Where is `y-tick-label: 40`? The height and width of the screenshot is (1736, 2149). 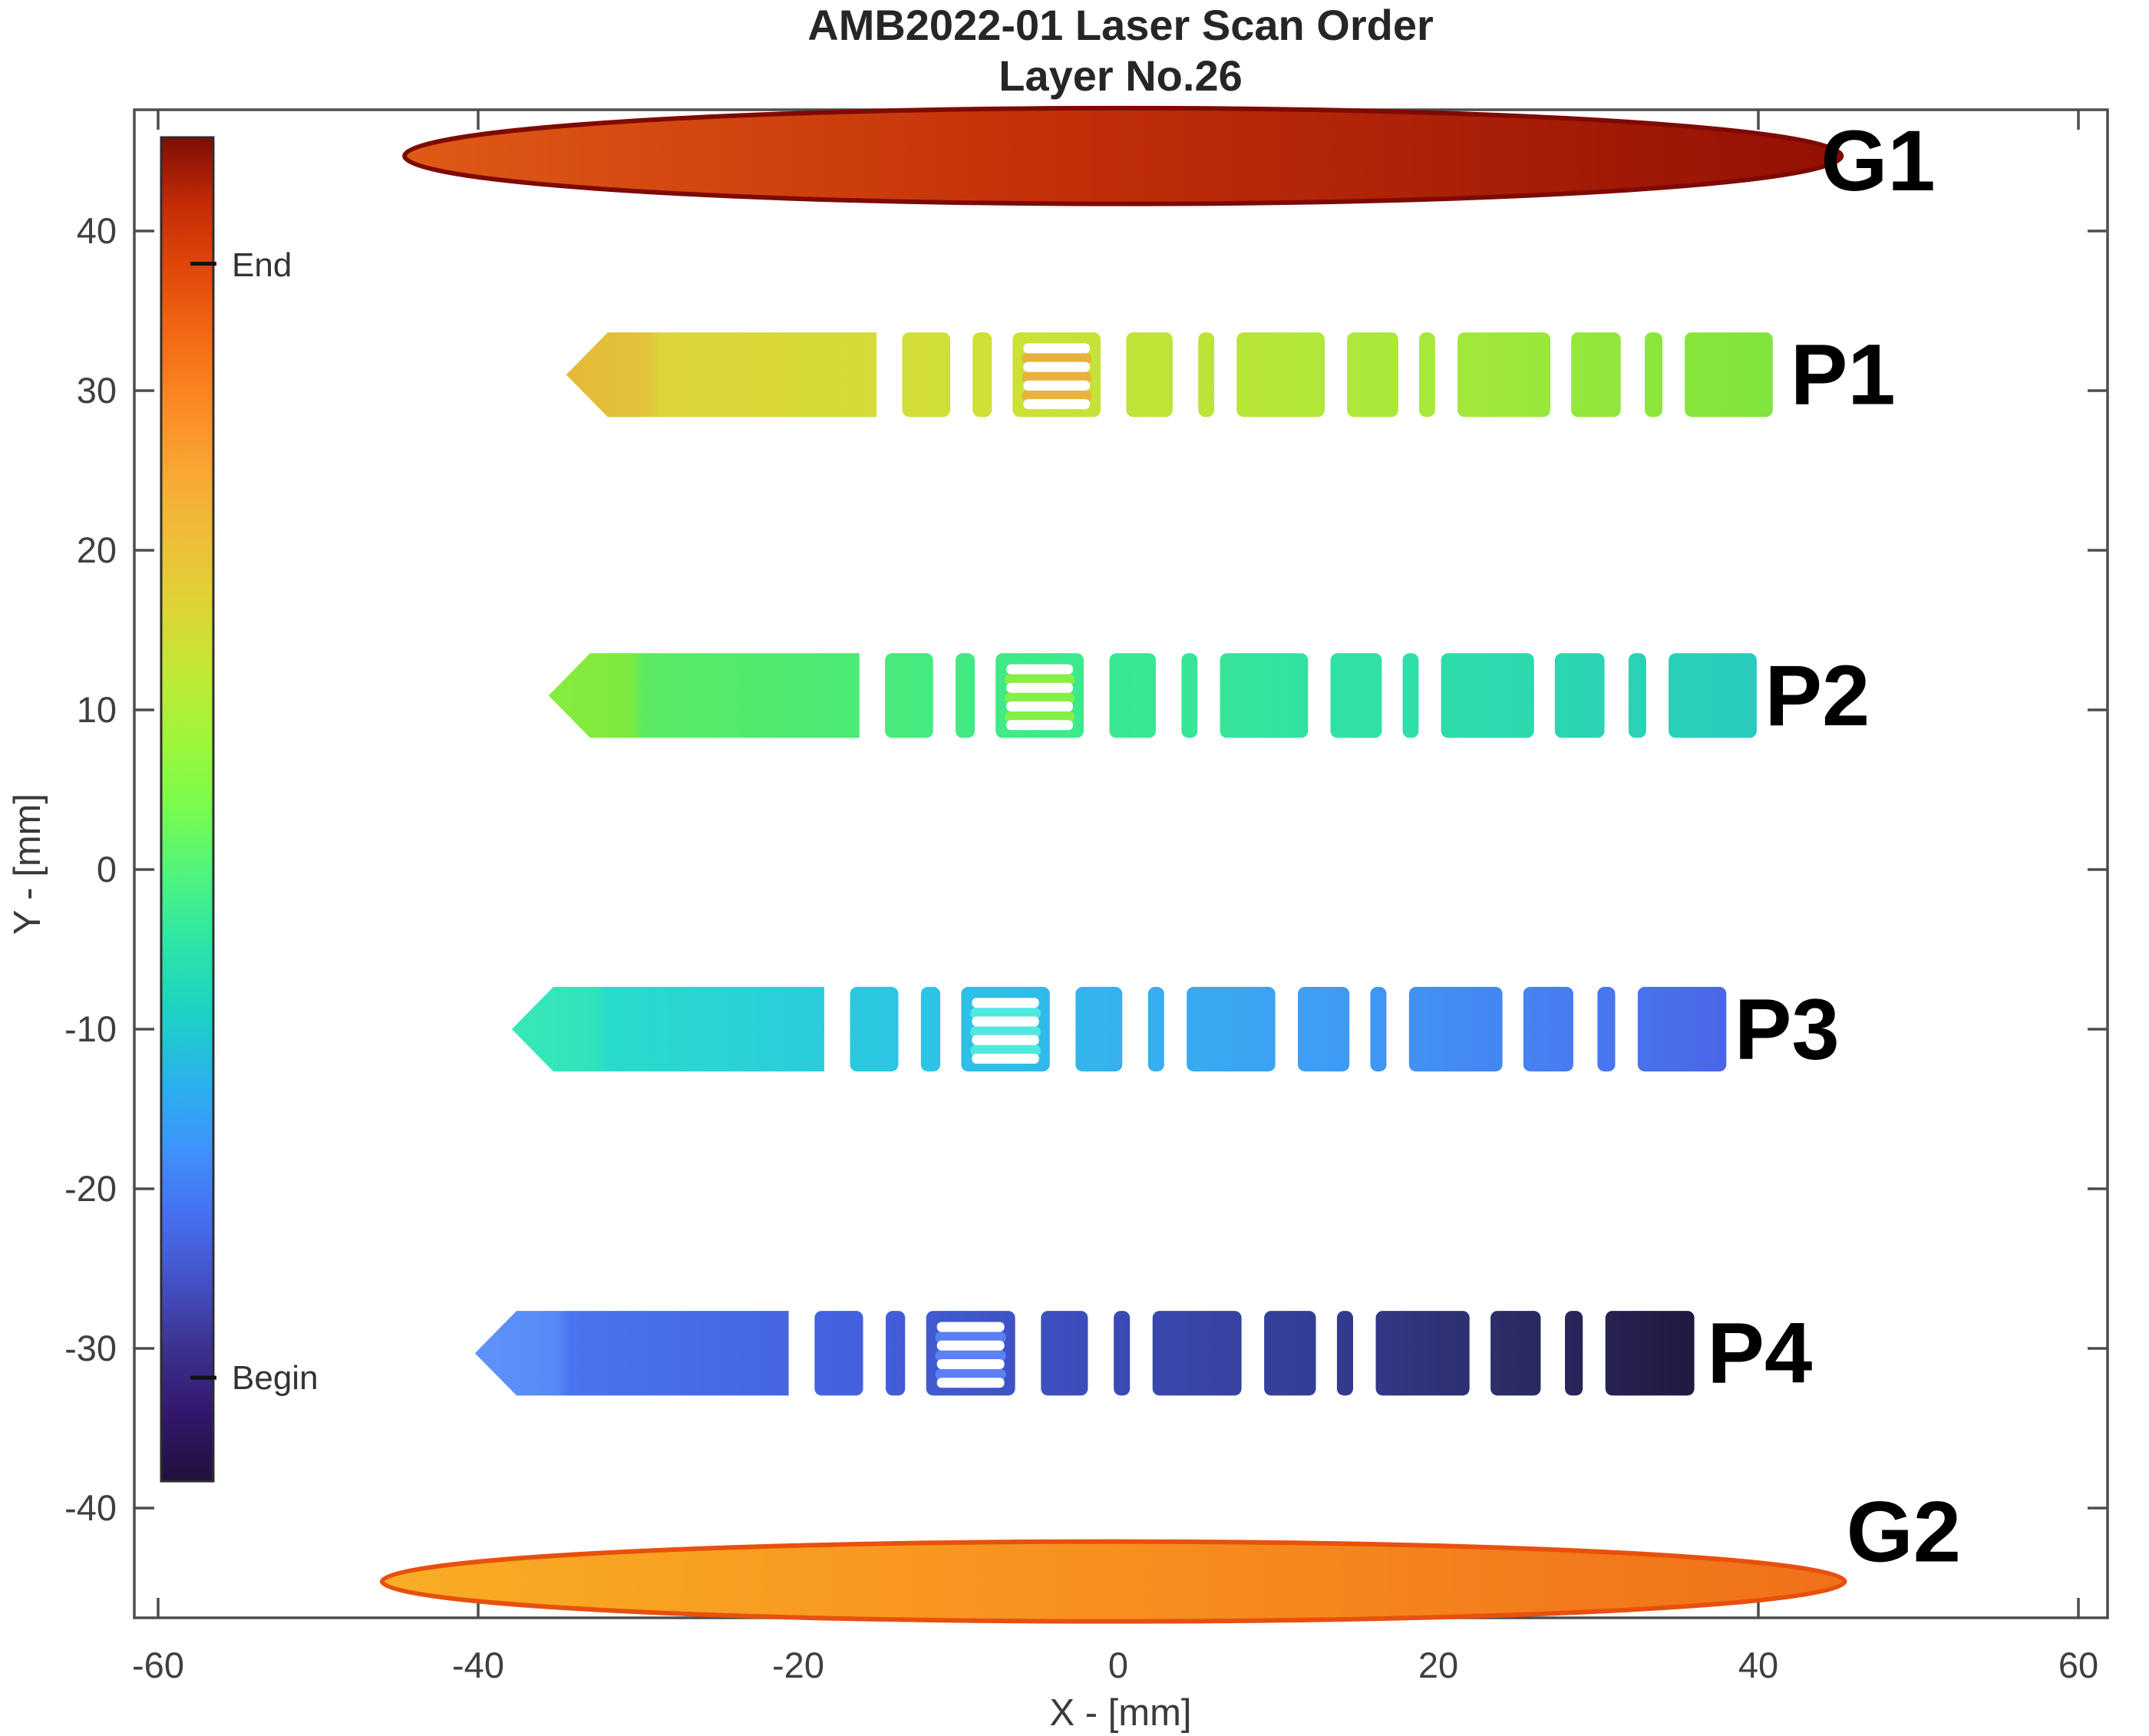 y-tick-label: 40 is located at coordinates (97, 231).